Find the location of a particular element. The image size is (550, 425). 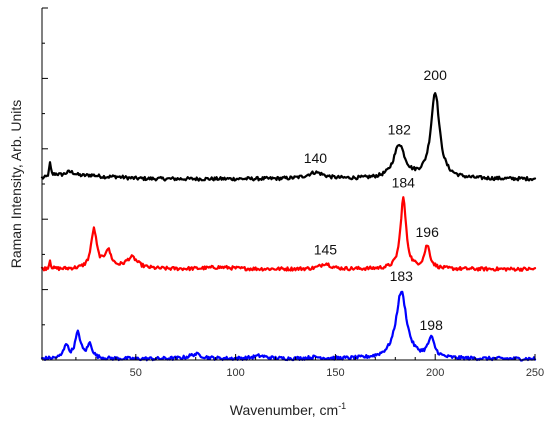

x-axis-title: Wavenumber, cm-1 is located at coordinates (288, 409).